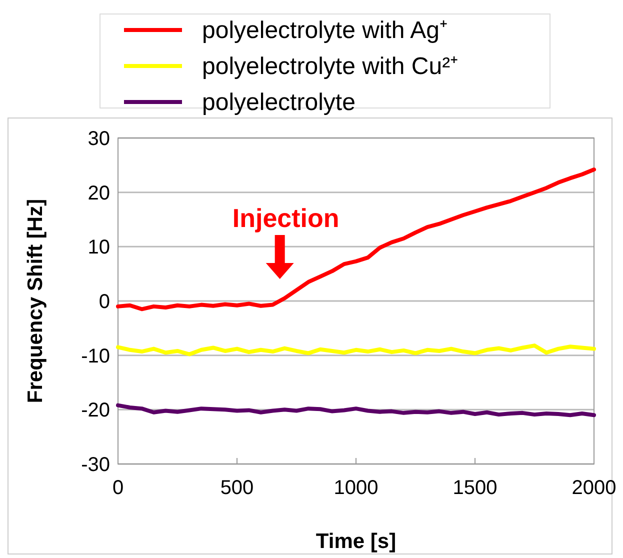  What do you see at coordinates (356, 541) in the screenshot?
I see `x-axis-title: Time [s]` at bounding box center [356, 541].